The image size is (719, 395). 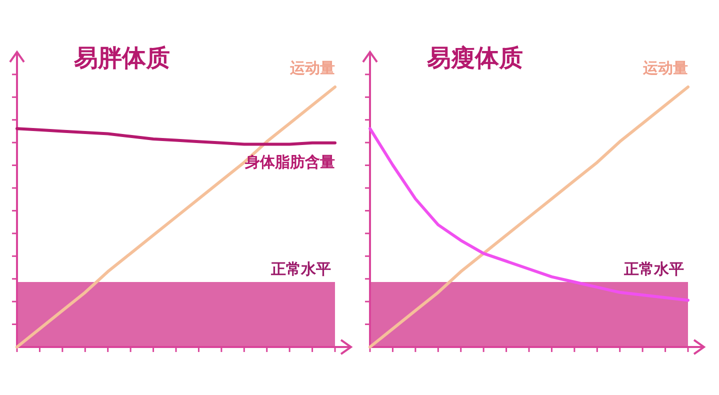 What do you see at coordinates (121, 58) in the screenshot?
I see `chart-title: 易胖体质` at bounding box center [121, 58].